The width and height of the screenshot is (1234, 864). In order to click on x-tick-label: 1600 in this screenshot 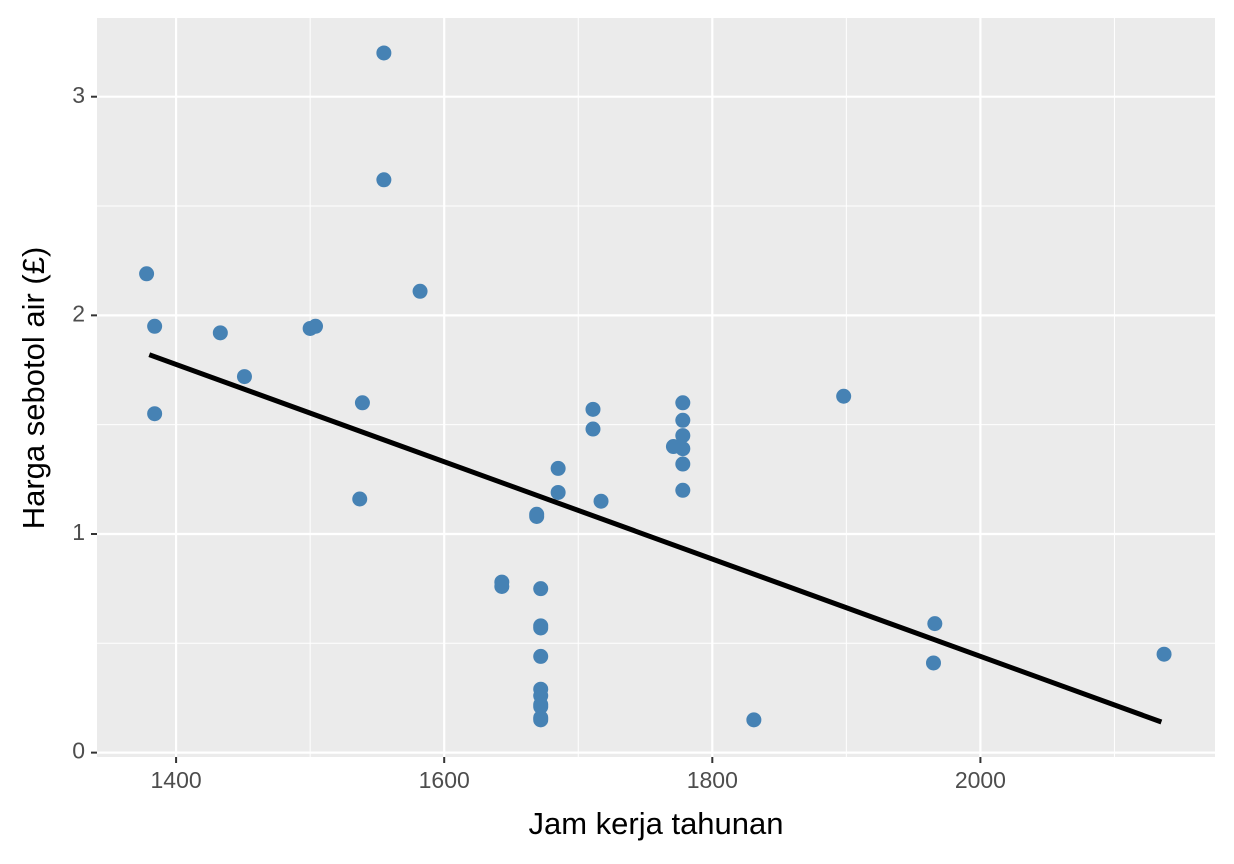, I will do `click(444, 780)`.